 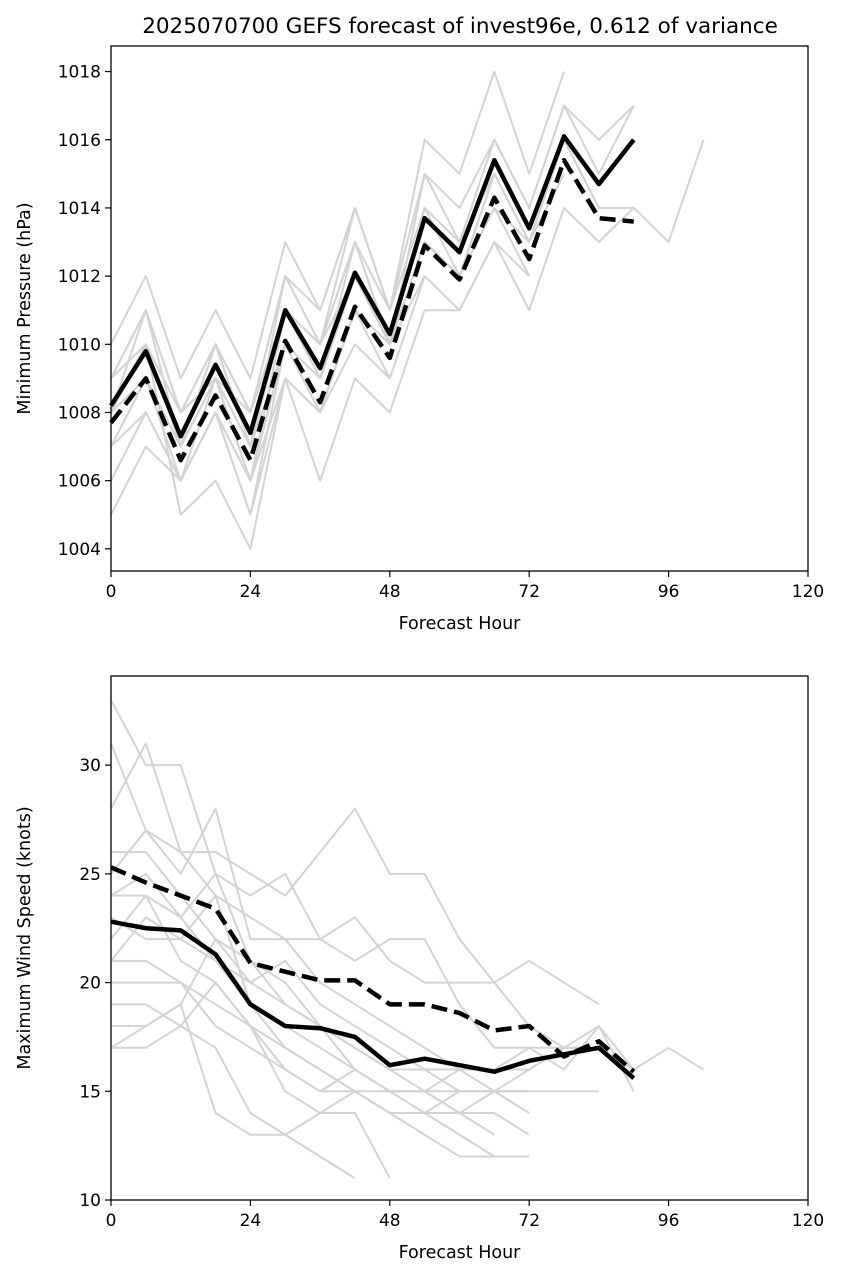 I want to click on wind-y-tick-label: 20, so click(x=90, y=984).